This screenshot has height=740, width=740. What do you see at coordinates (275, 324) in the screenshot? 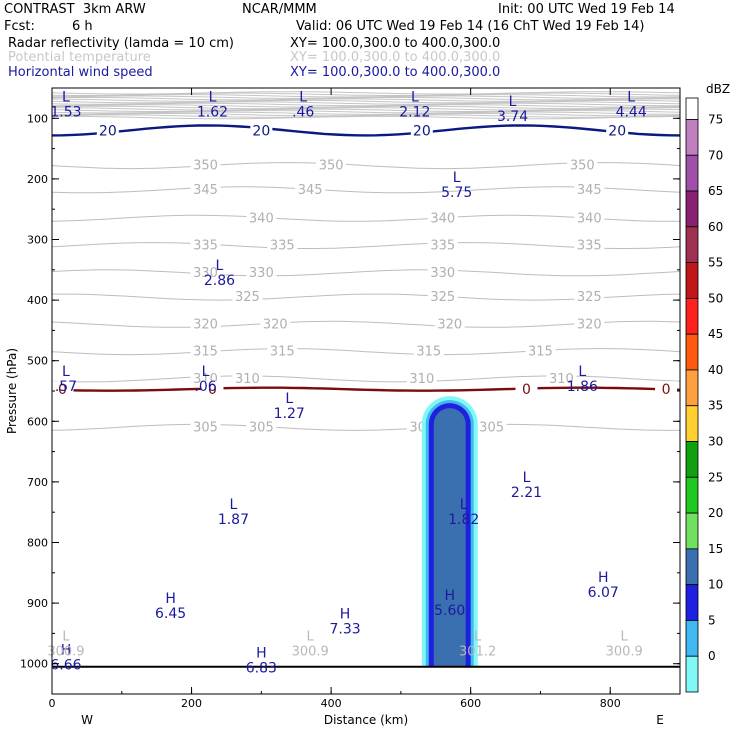
I see `theta-contour-label: 320` at bounding box center [275, 324].